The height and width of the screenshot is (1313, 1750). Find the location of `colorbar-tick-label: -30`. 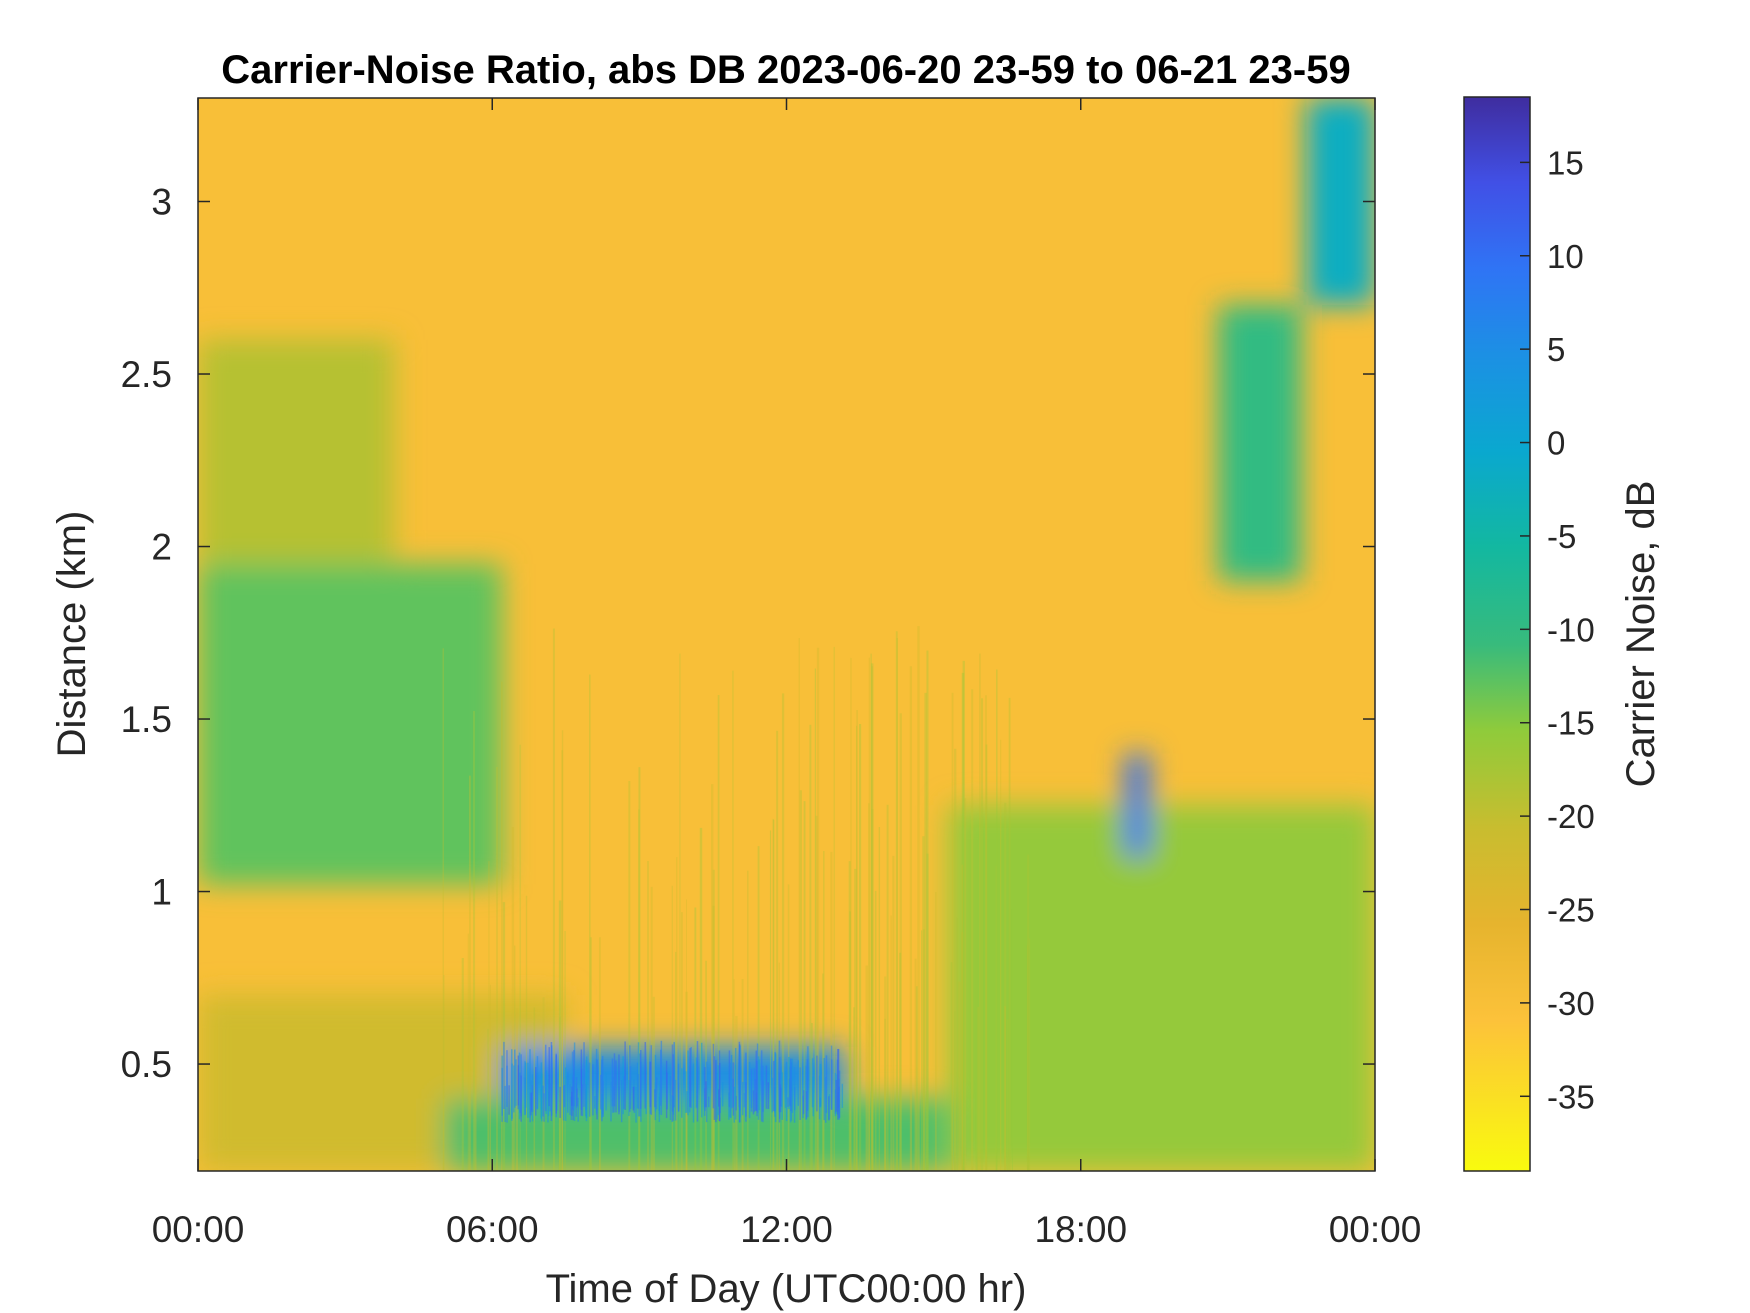

colorbar-tick-label: -30 is located at coordinates (1571, 1003).